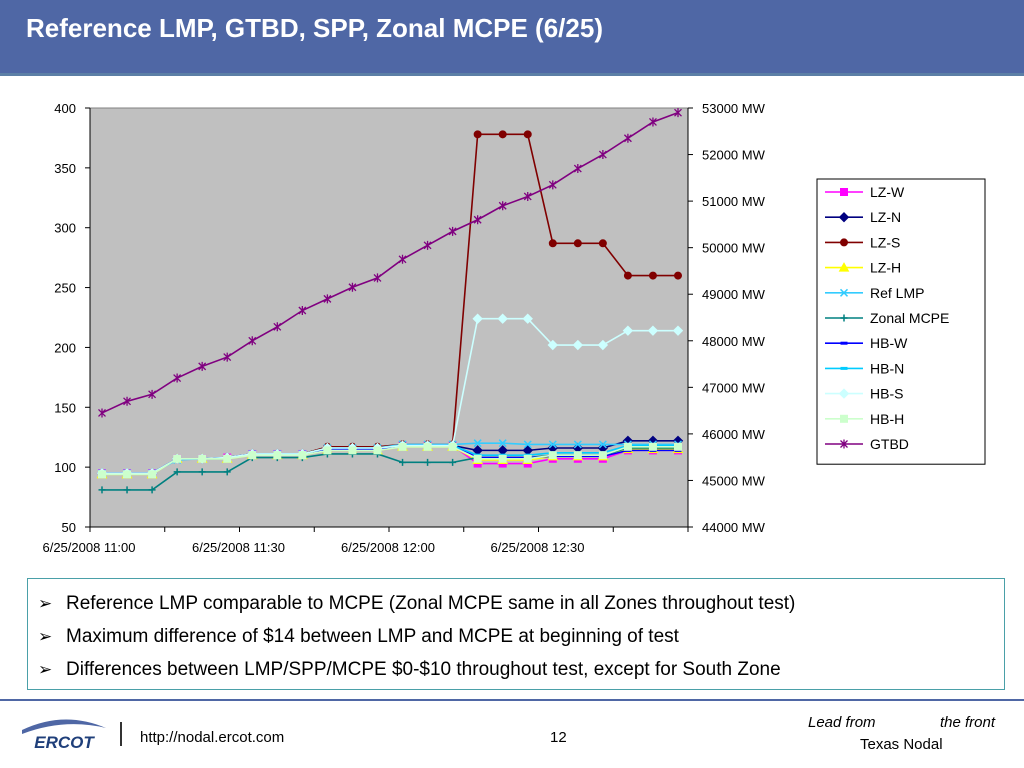 The image size is (1024, 768). What do you see at coordinates (889, 343) in the screenshot?
I see `legend-label: HB-W` at bounding box center [889, 343].